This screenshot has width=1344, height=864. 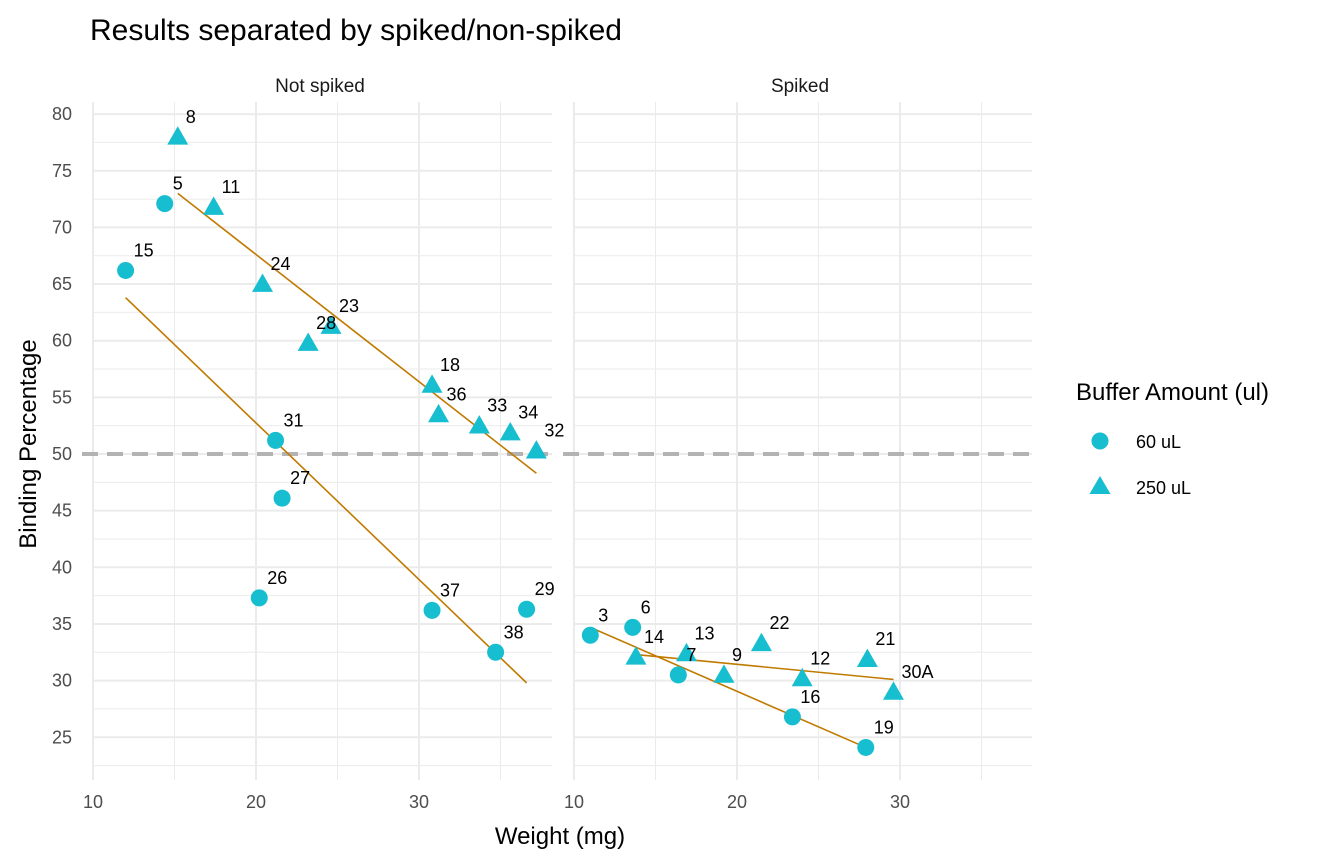 I want to click on y-tick-label: 35, so click(x=62, y=624).